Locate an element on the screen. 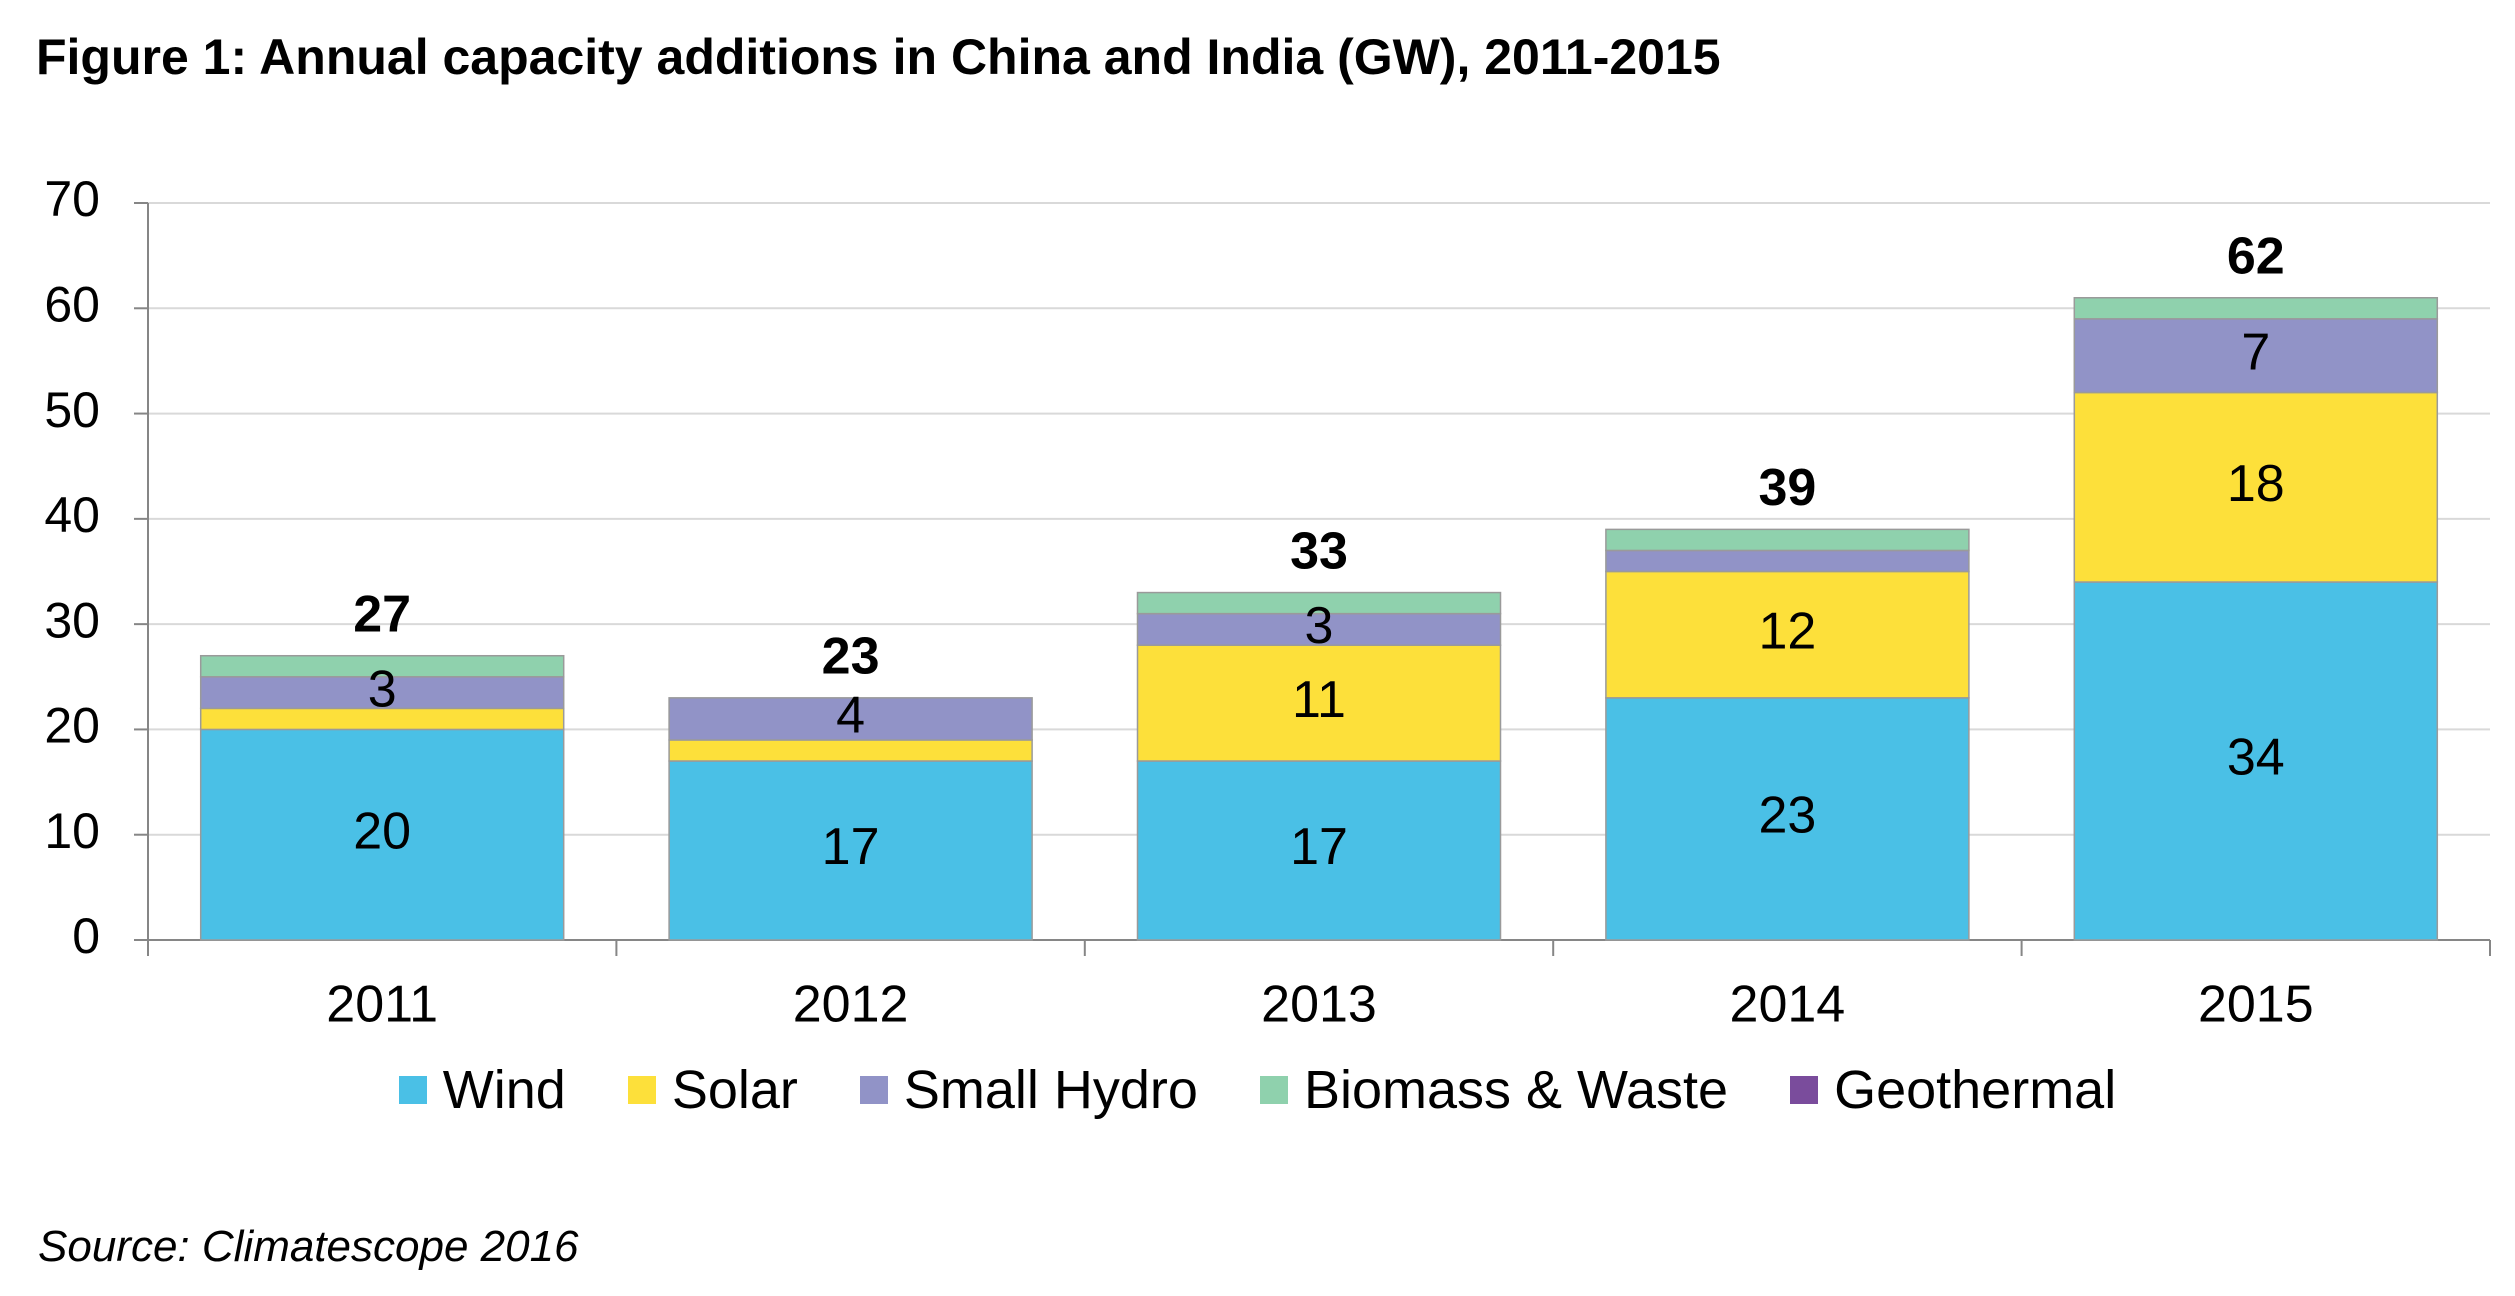  segment-value-label: 34 is located at coordinates (2256, 758).